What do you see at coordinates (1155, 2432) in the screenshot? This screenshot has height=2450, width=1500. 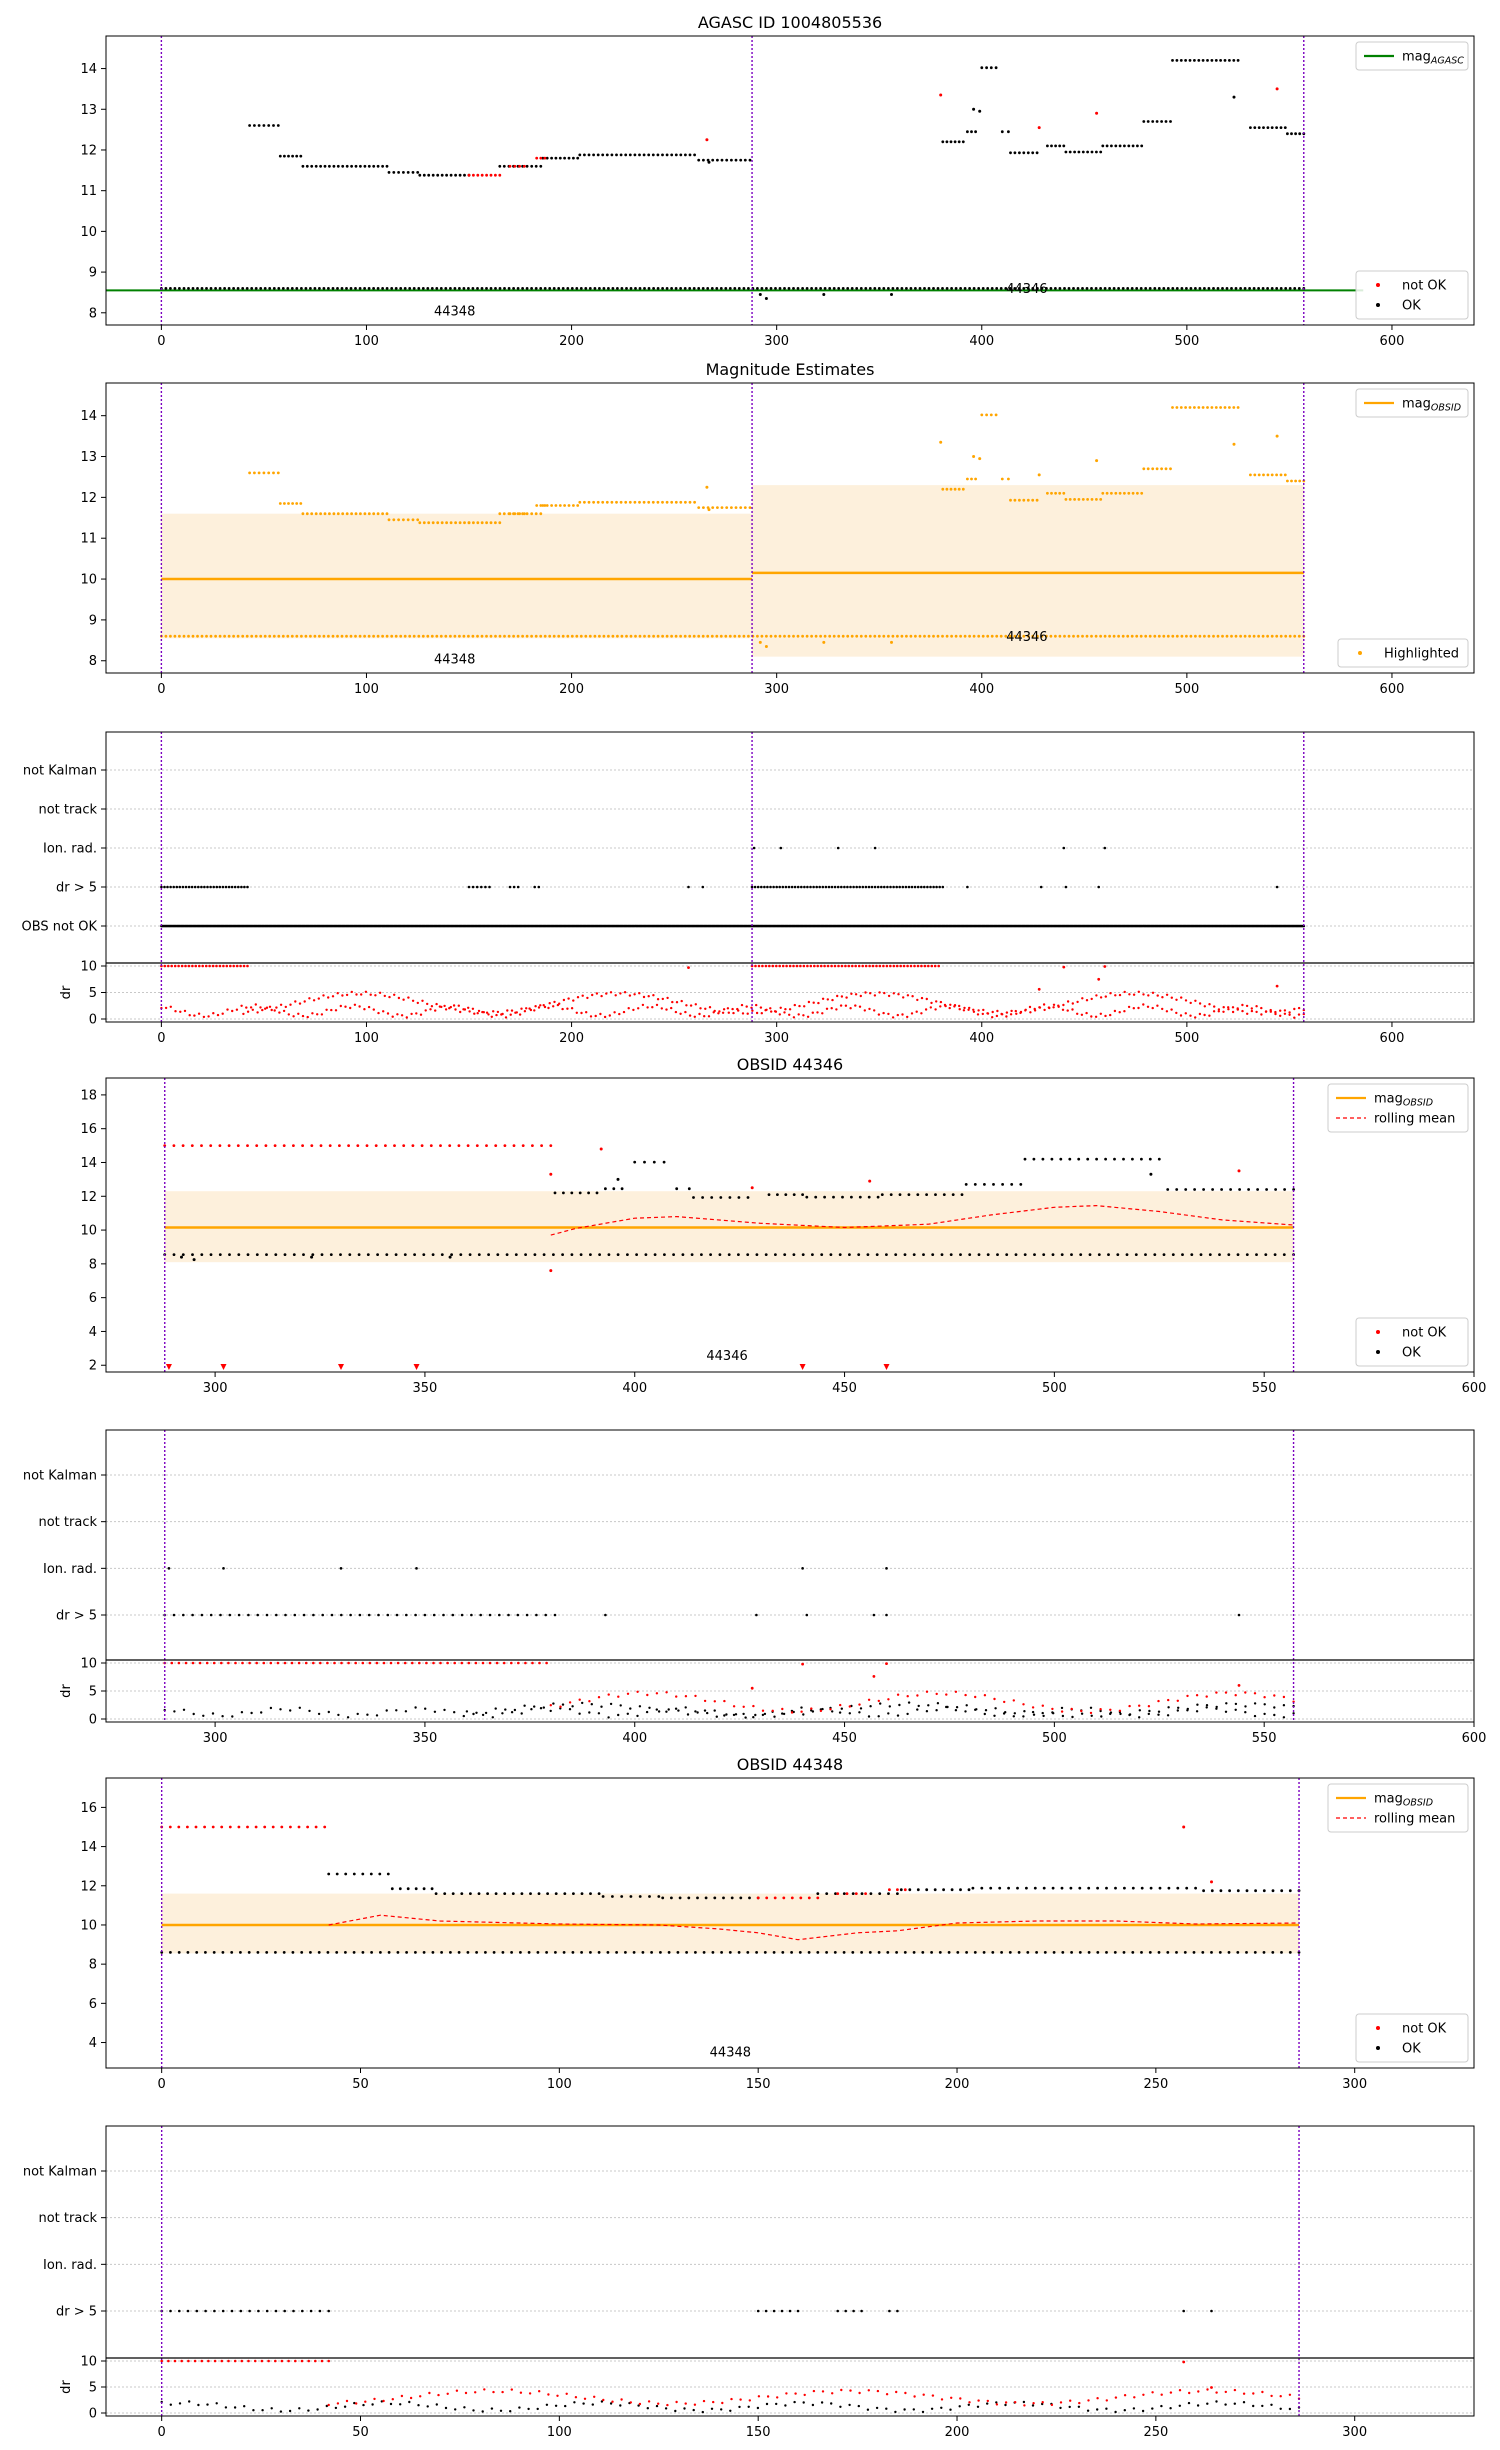 I see `x-tick-label: 250` at bounding box center [1155, 2432].